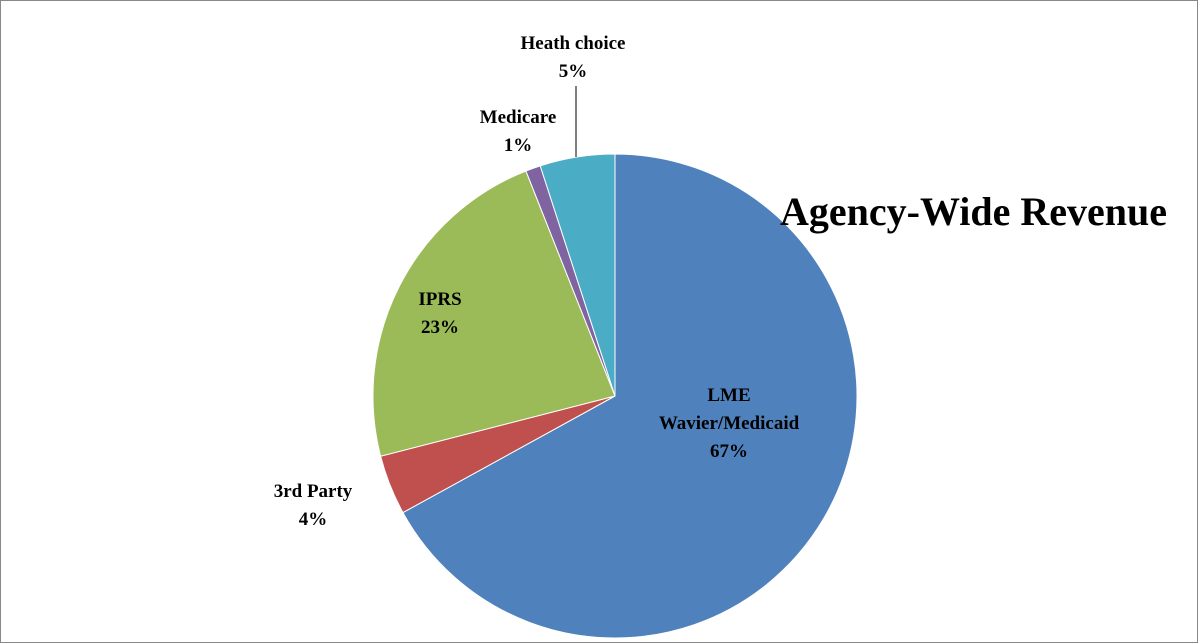  Describe the element at coordinates (573, 71) in the screenshot. I see `slice-value-label: 5%` at that location.